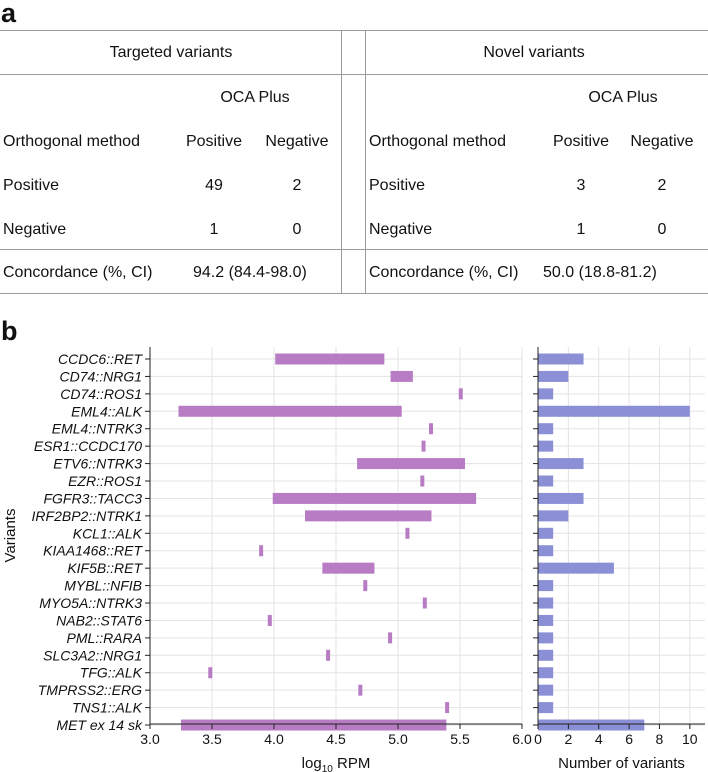 The height and width of the screenshot is (772, 708). I want to click on category-label: NAB2::STAT6, so click(99, 620).